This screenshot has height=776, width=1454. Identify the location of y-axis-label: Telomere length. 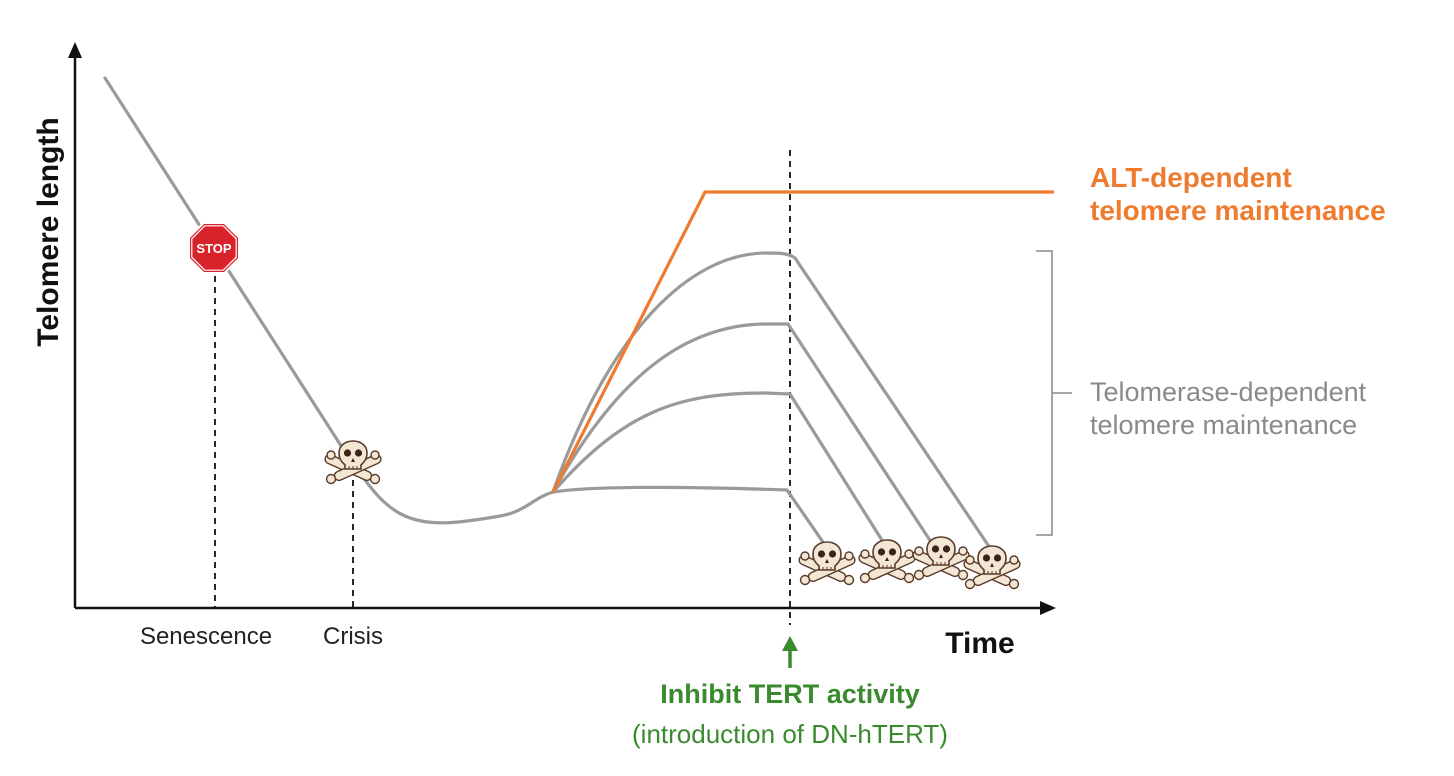
(48, 231).